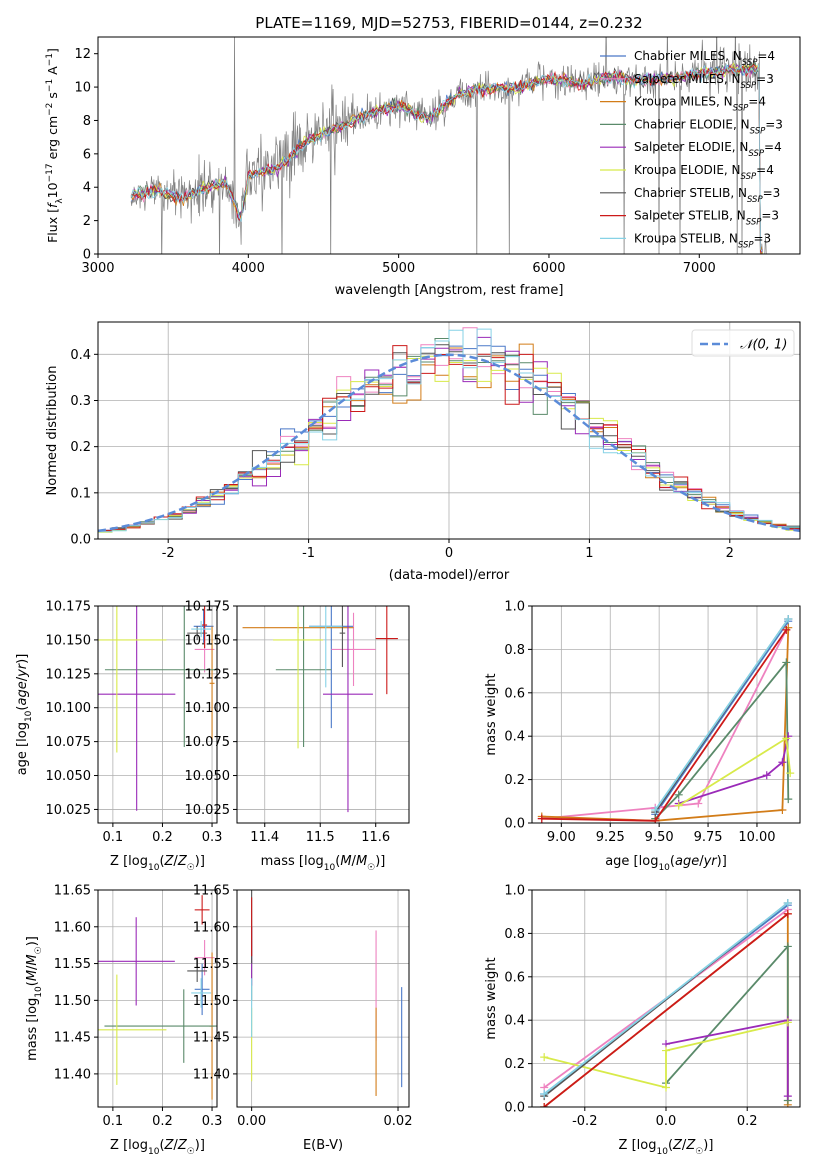 This screenshot has width=819, height=1174. Describe the element at coordinates (320, 837) in the screenshot. I see `x-tick-label: 11.5` at that location.